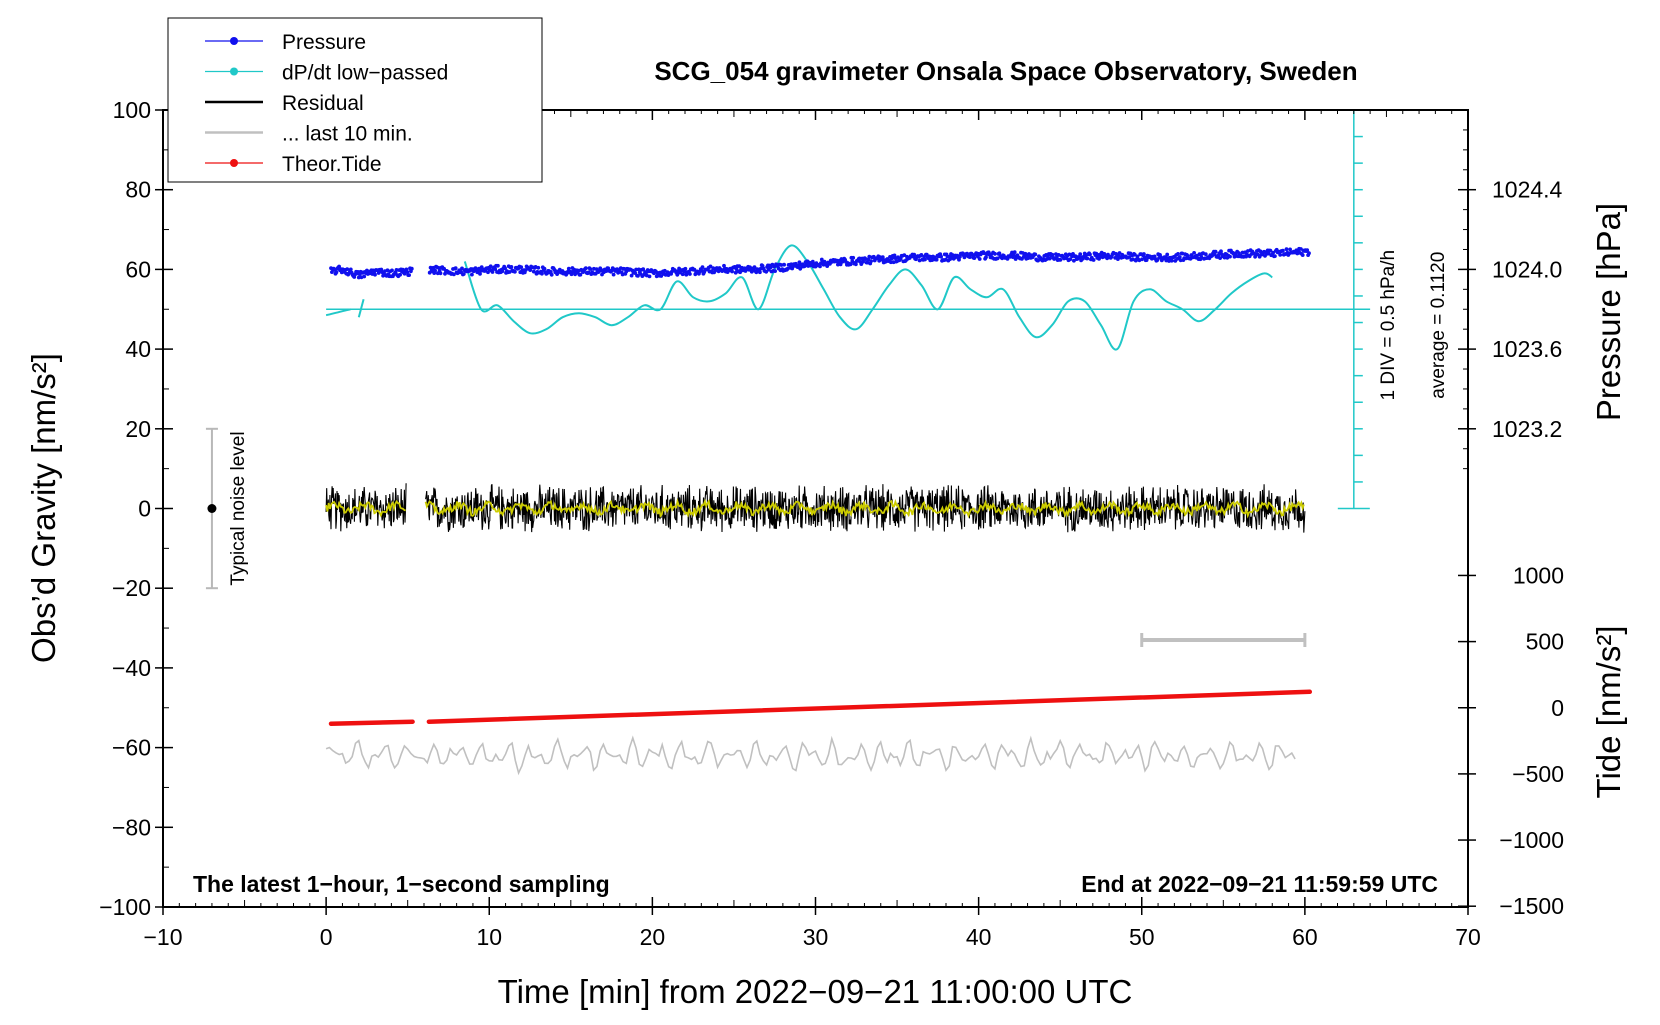 The height and width of the screenshot is (1025, 1660). I want to click on scale-label: 1 DIV = 0.5 hPa/h, so click(1388, 325).